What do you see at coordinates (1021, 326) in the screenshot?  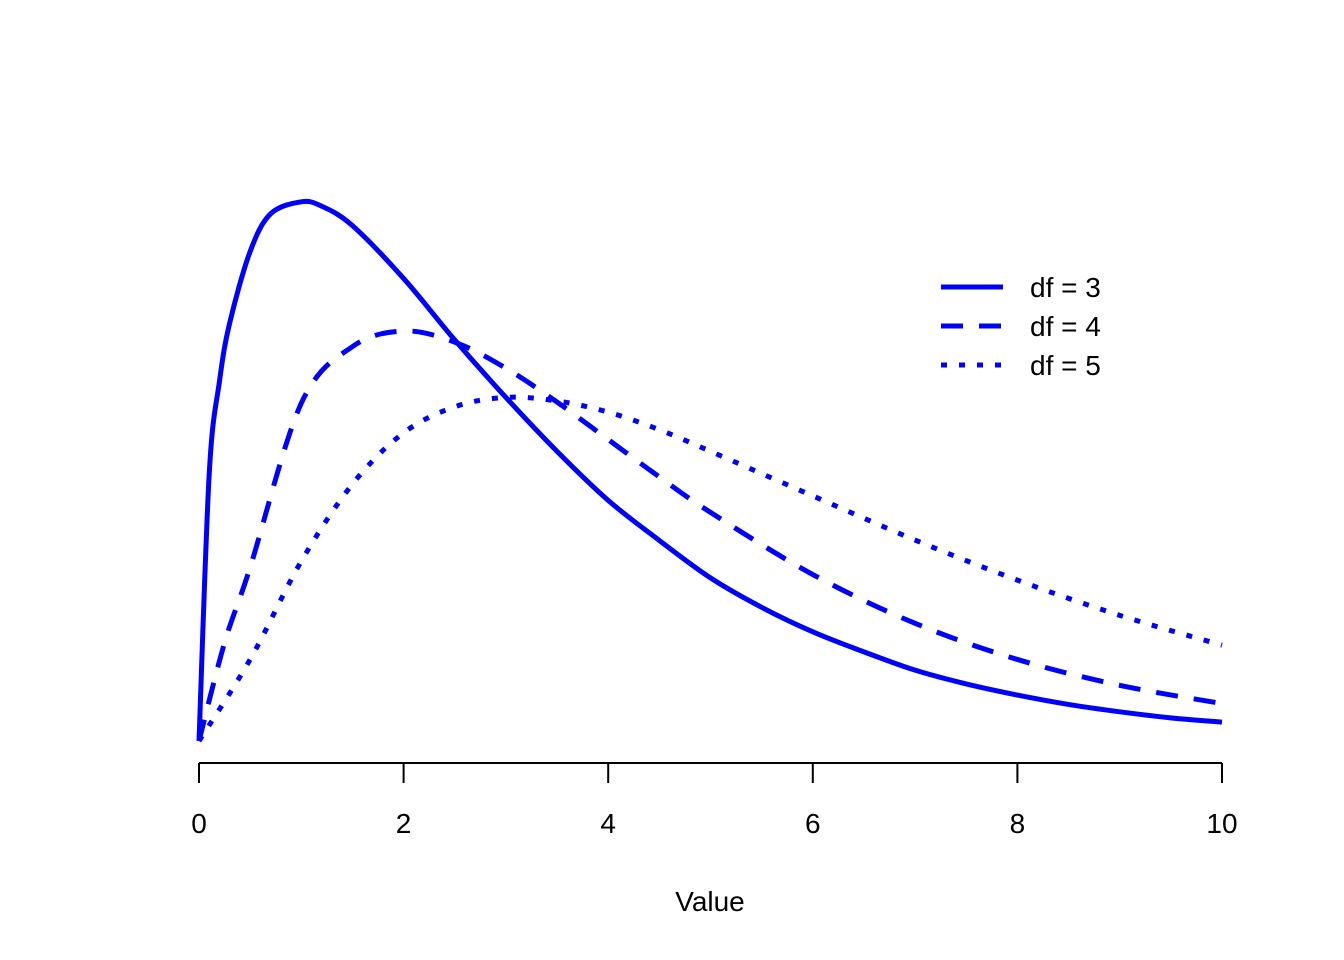 I see `legend: df = 3 df = 4 df = 5` at bounding box center [1021, 326].